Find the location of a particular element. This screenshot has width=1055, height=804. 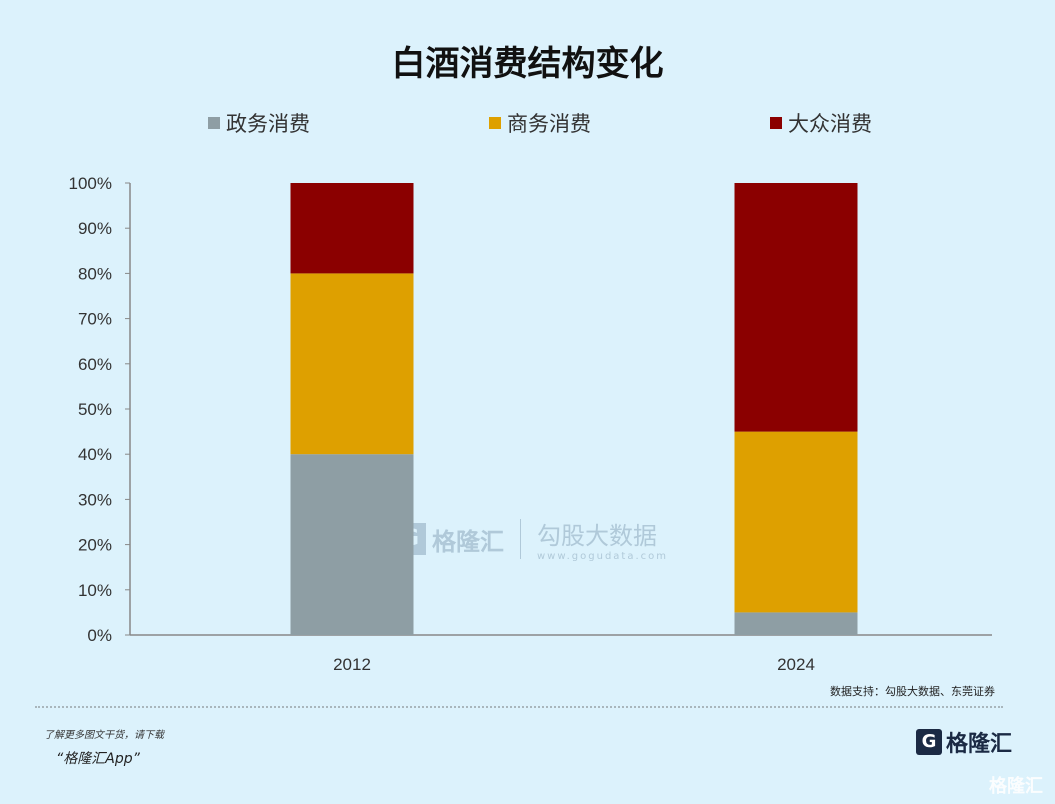

divider is located at coordinates (519, 707).